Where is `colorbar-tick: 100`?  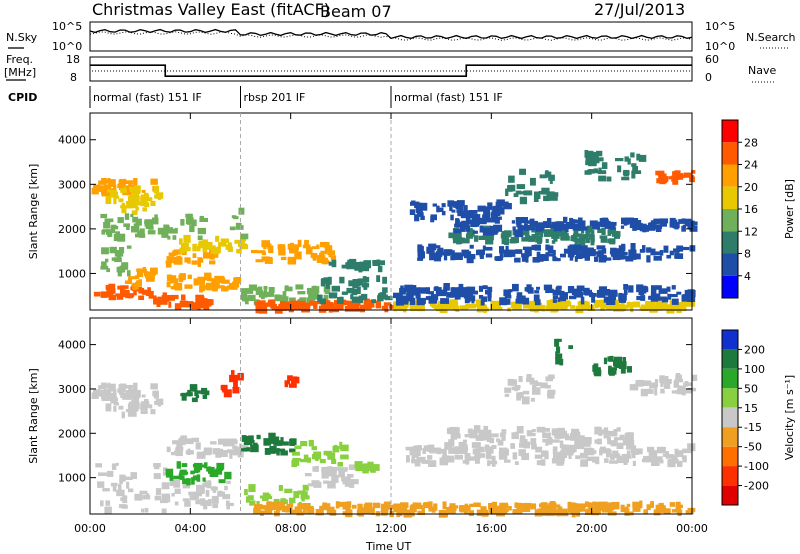
colorbar-tick: 100 is located at coordinates (754, 369).